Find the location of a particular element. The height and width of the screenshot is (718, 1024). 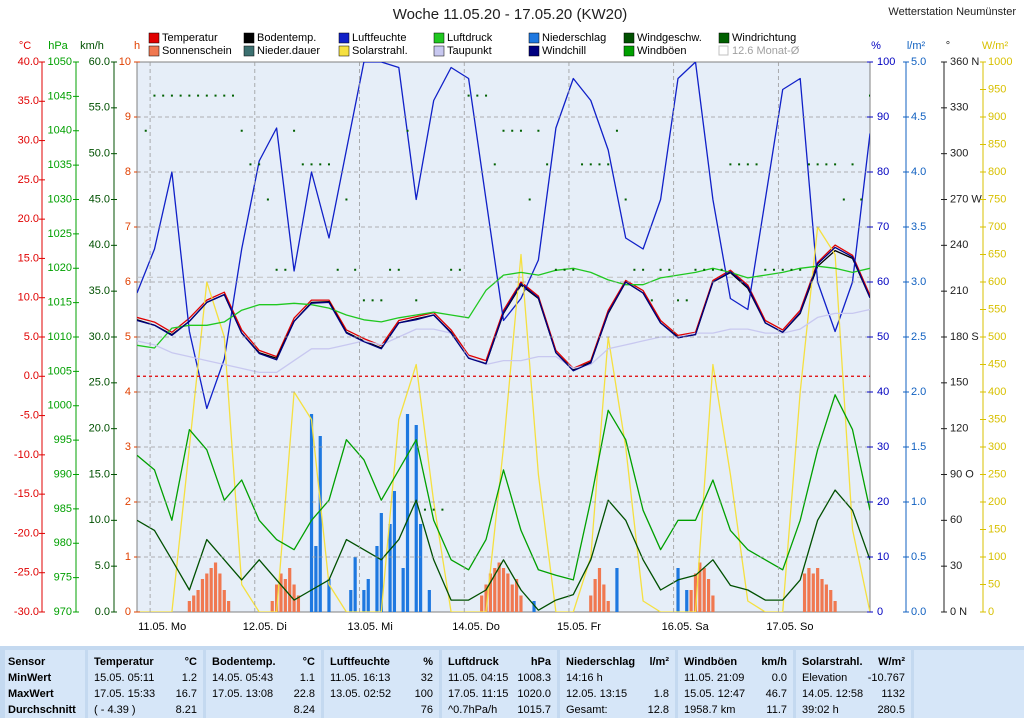

y-tick-label: 800 is located at coordinates (997, 172).